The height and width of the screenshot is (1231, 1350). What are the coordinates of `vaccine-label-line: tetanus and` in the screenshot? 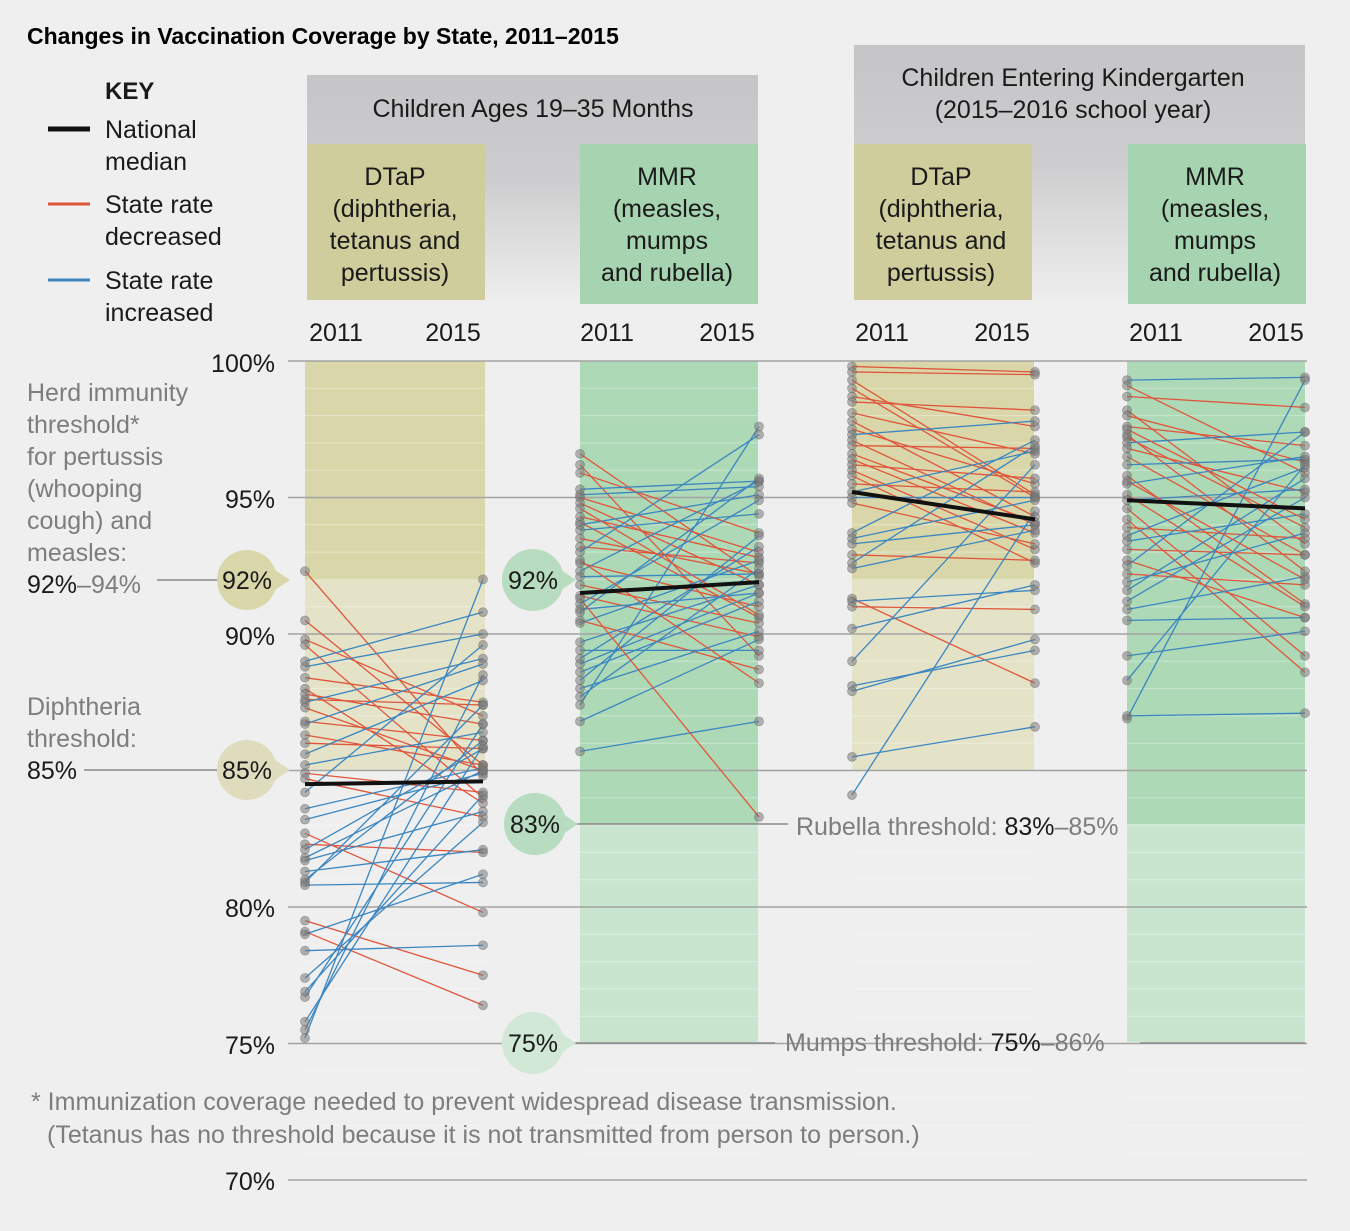 It's located at (941, 241).